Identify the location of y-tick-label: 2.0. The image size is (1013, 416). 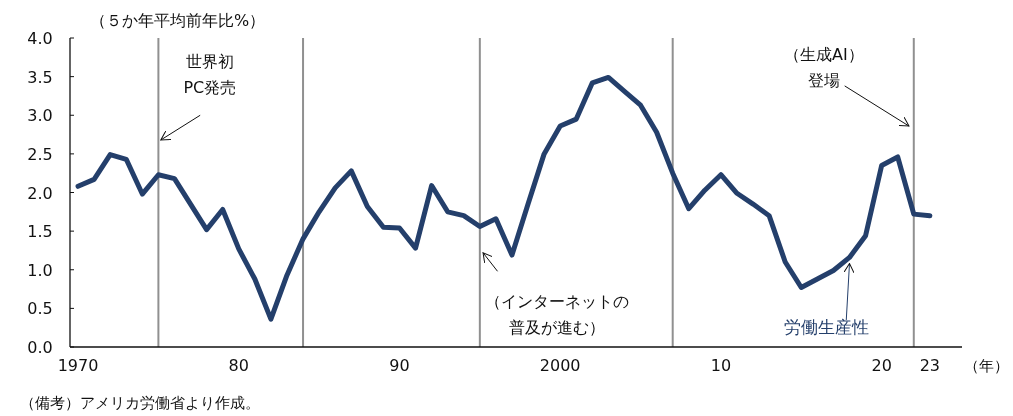
(40, 193).